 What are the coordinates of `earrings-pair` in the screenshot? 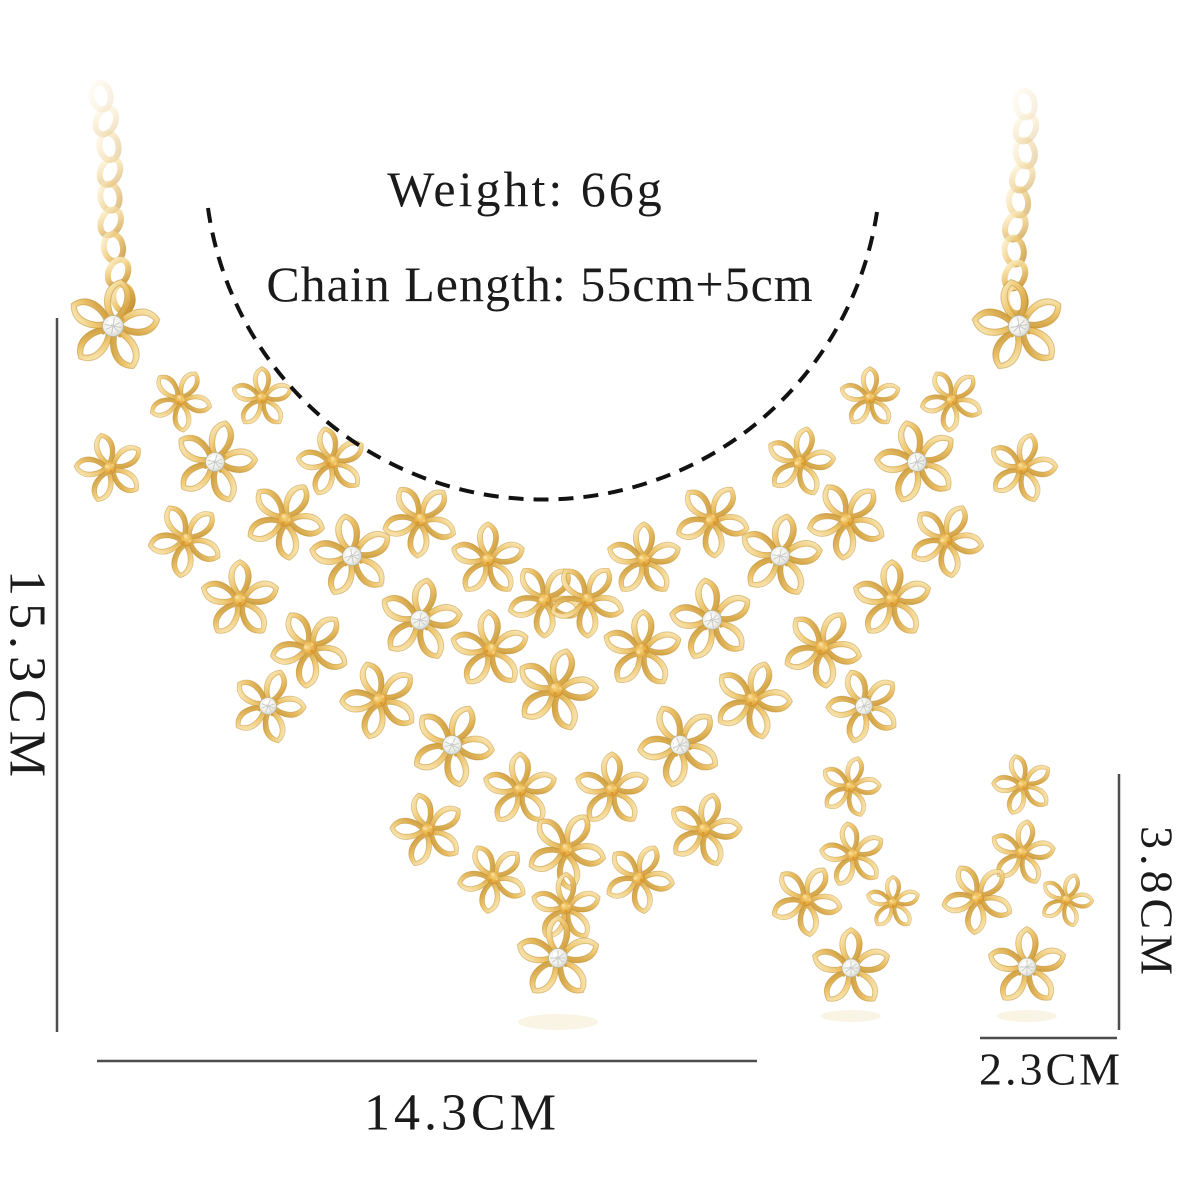 It's located at (929, 876).